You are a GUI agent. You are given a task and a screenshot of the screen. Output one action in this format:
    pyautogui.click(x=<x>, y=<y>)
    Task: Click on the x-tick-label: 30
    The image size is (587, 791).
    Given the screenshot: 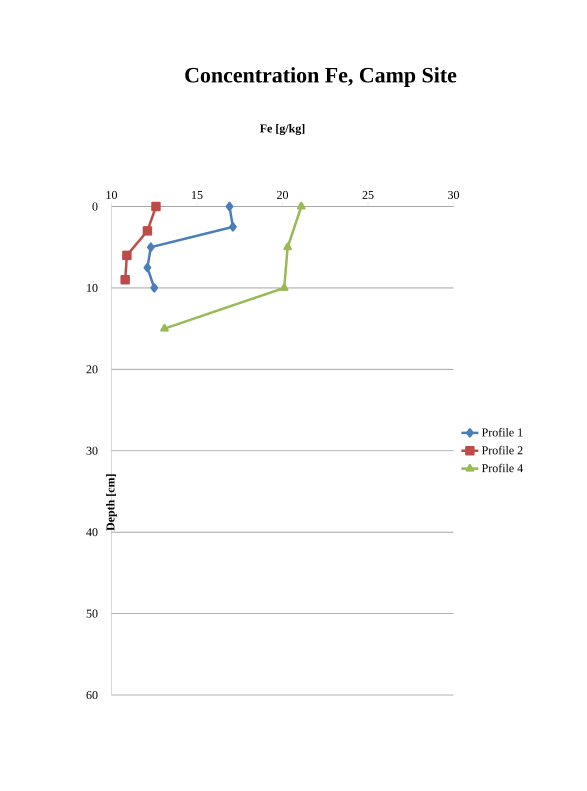 What is the action you would take?
    pyautogui.click(x=454, y=194)
    